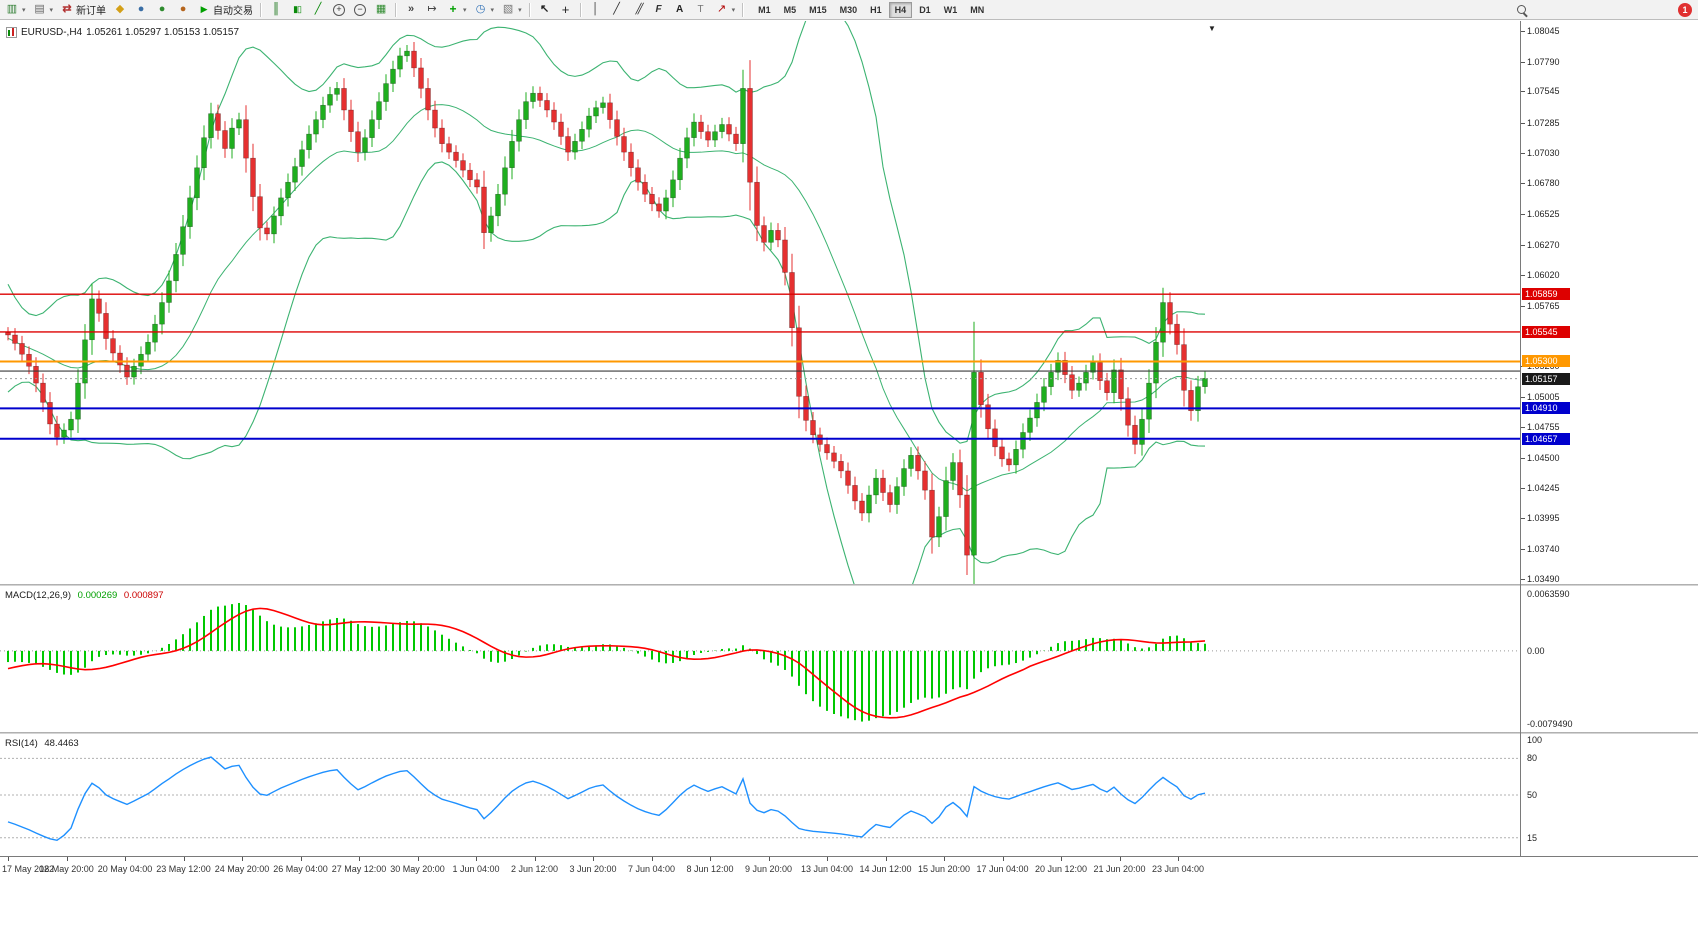 This screenshot has height=944, width=1698. Describe the element at coordinates (790, 10) in the screenshot. I see `timeframe-button-m5: M5` at that location.